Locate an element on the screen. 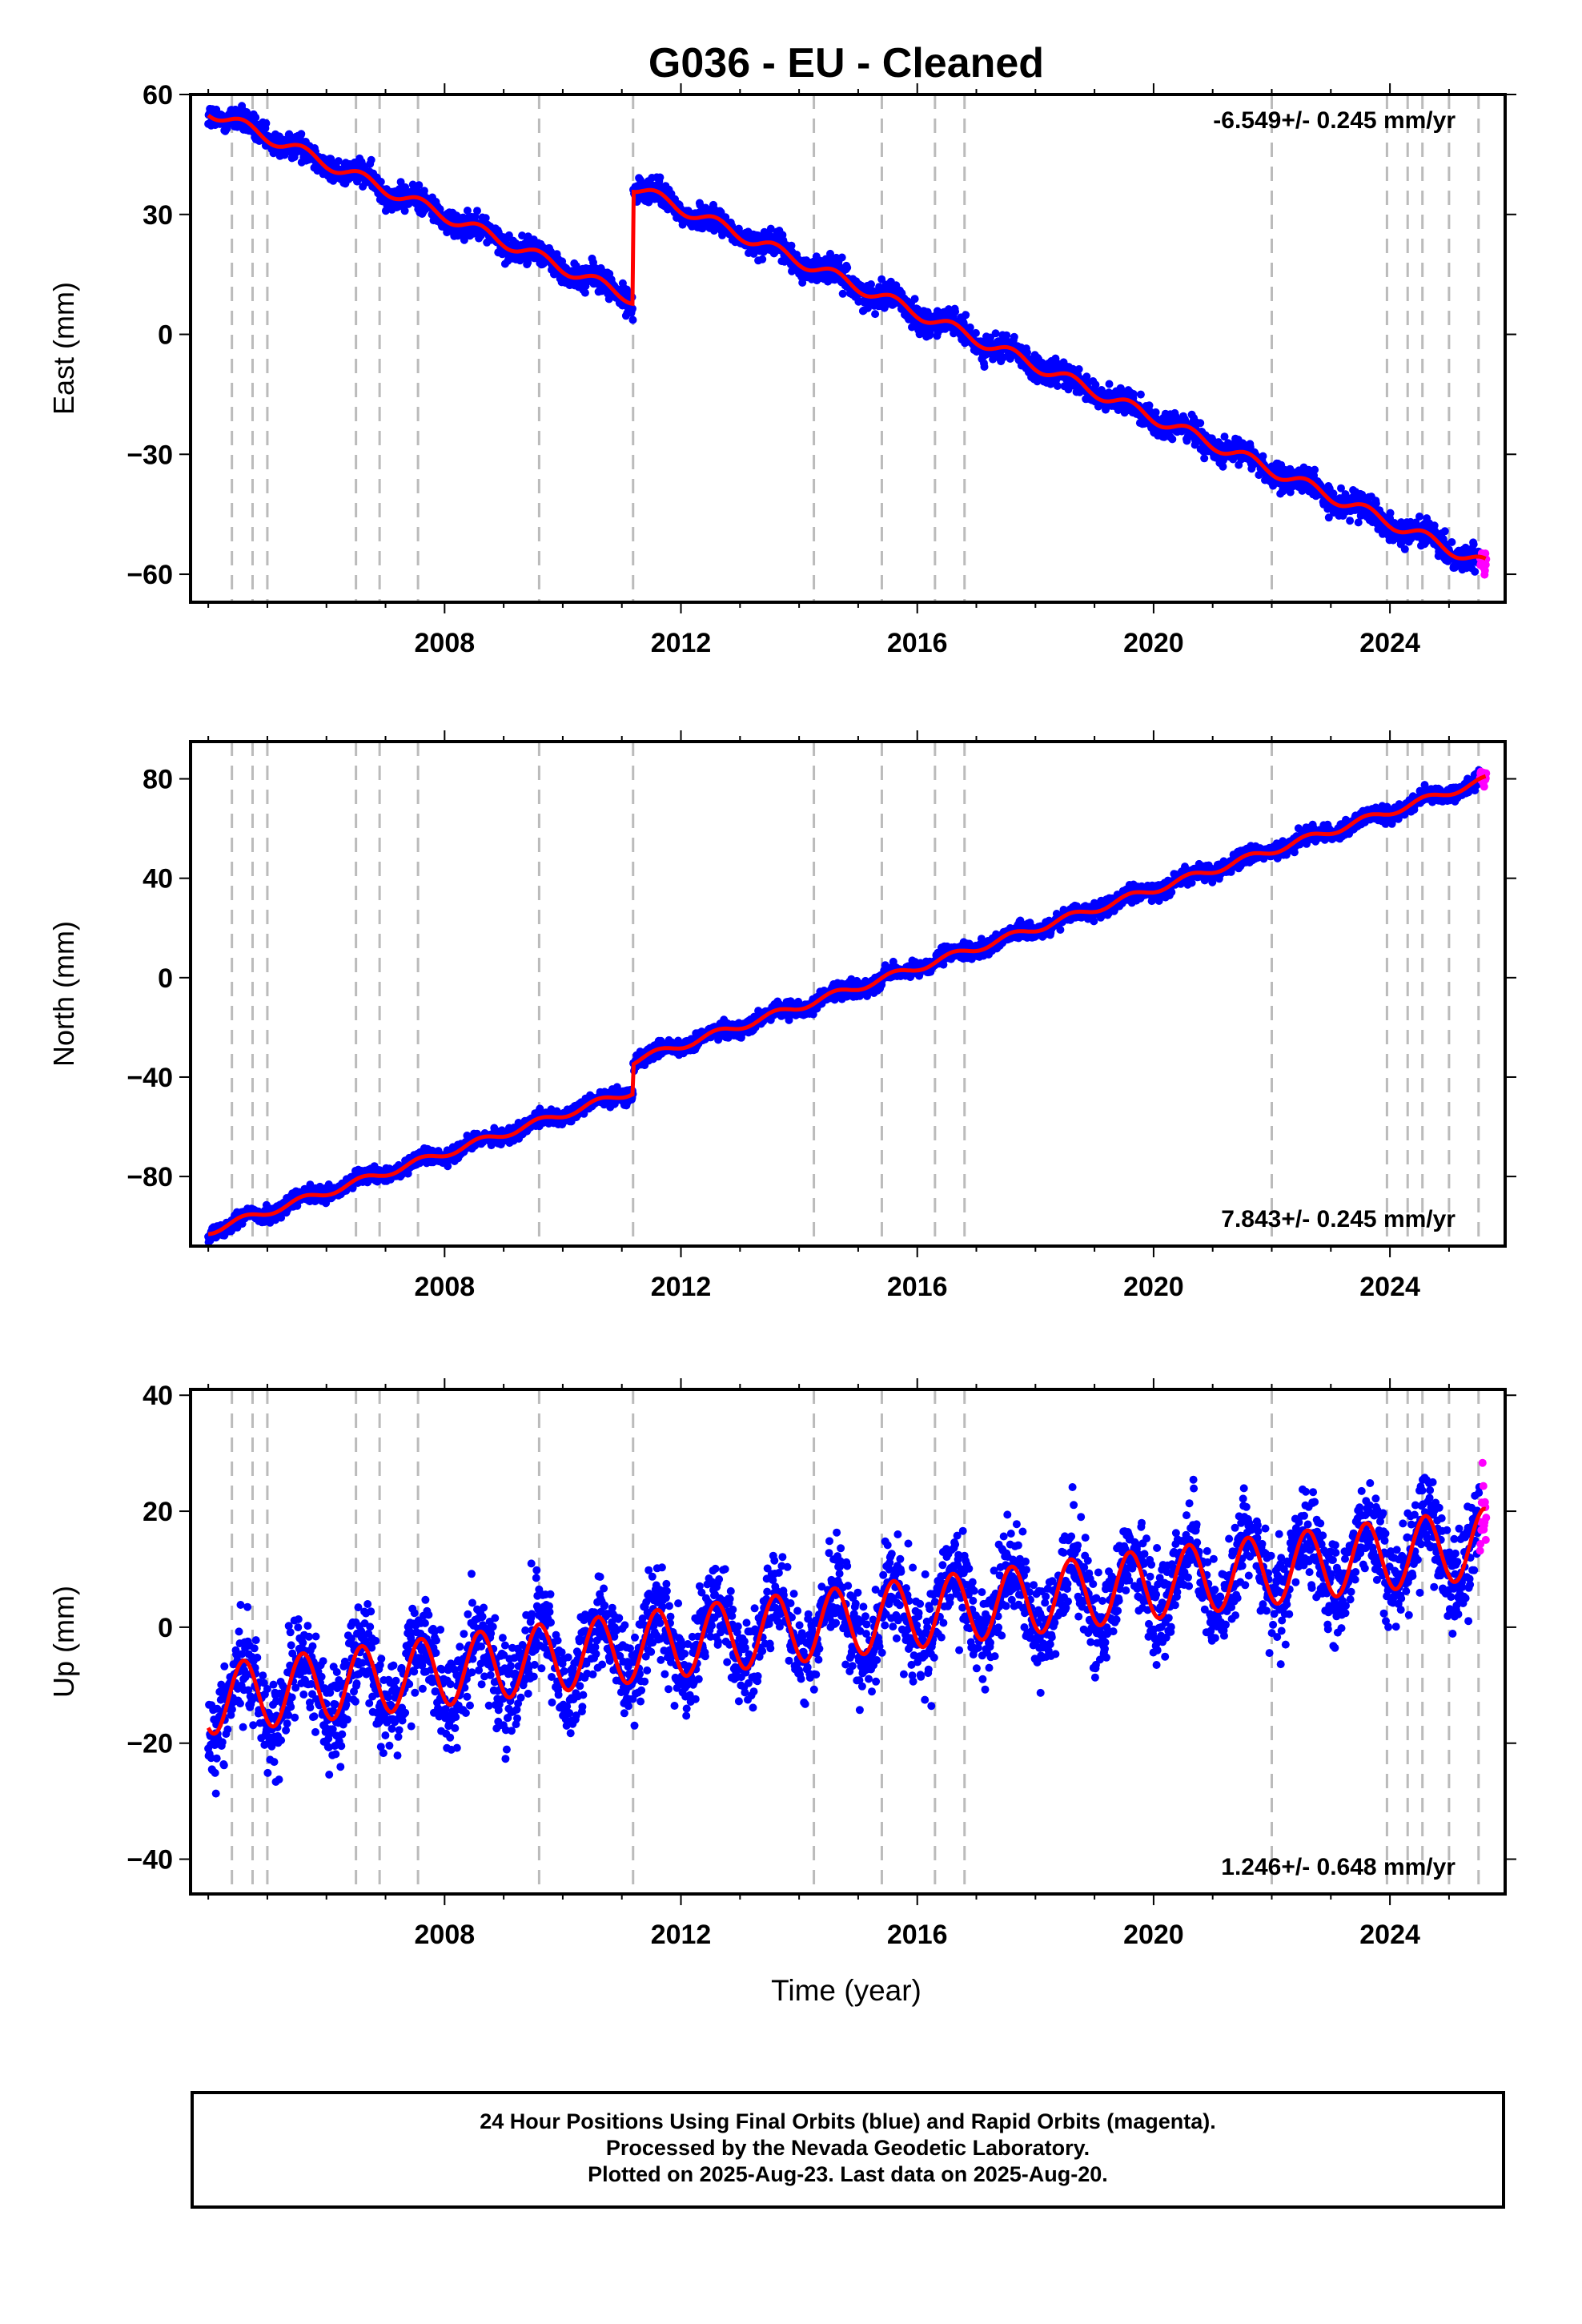 The width and height of the screenshot is (1582, 2324). y-tick-label: −60 is located at coordinates (149, 575).